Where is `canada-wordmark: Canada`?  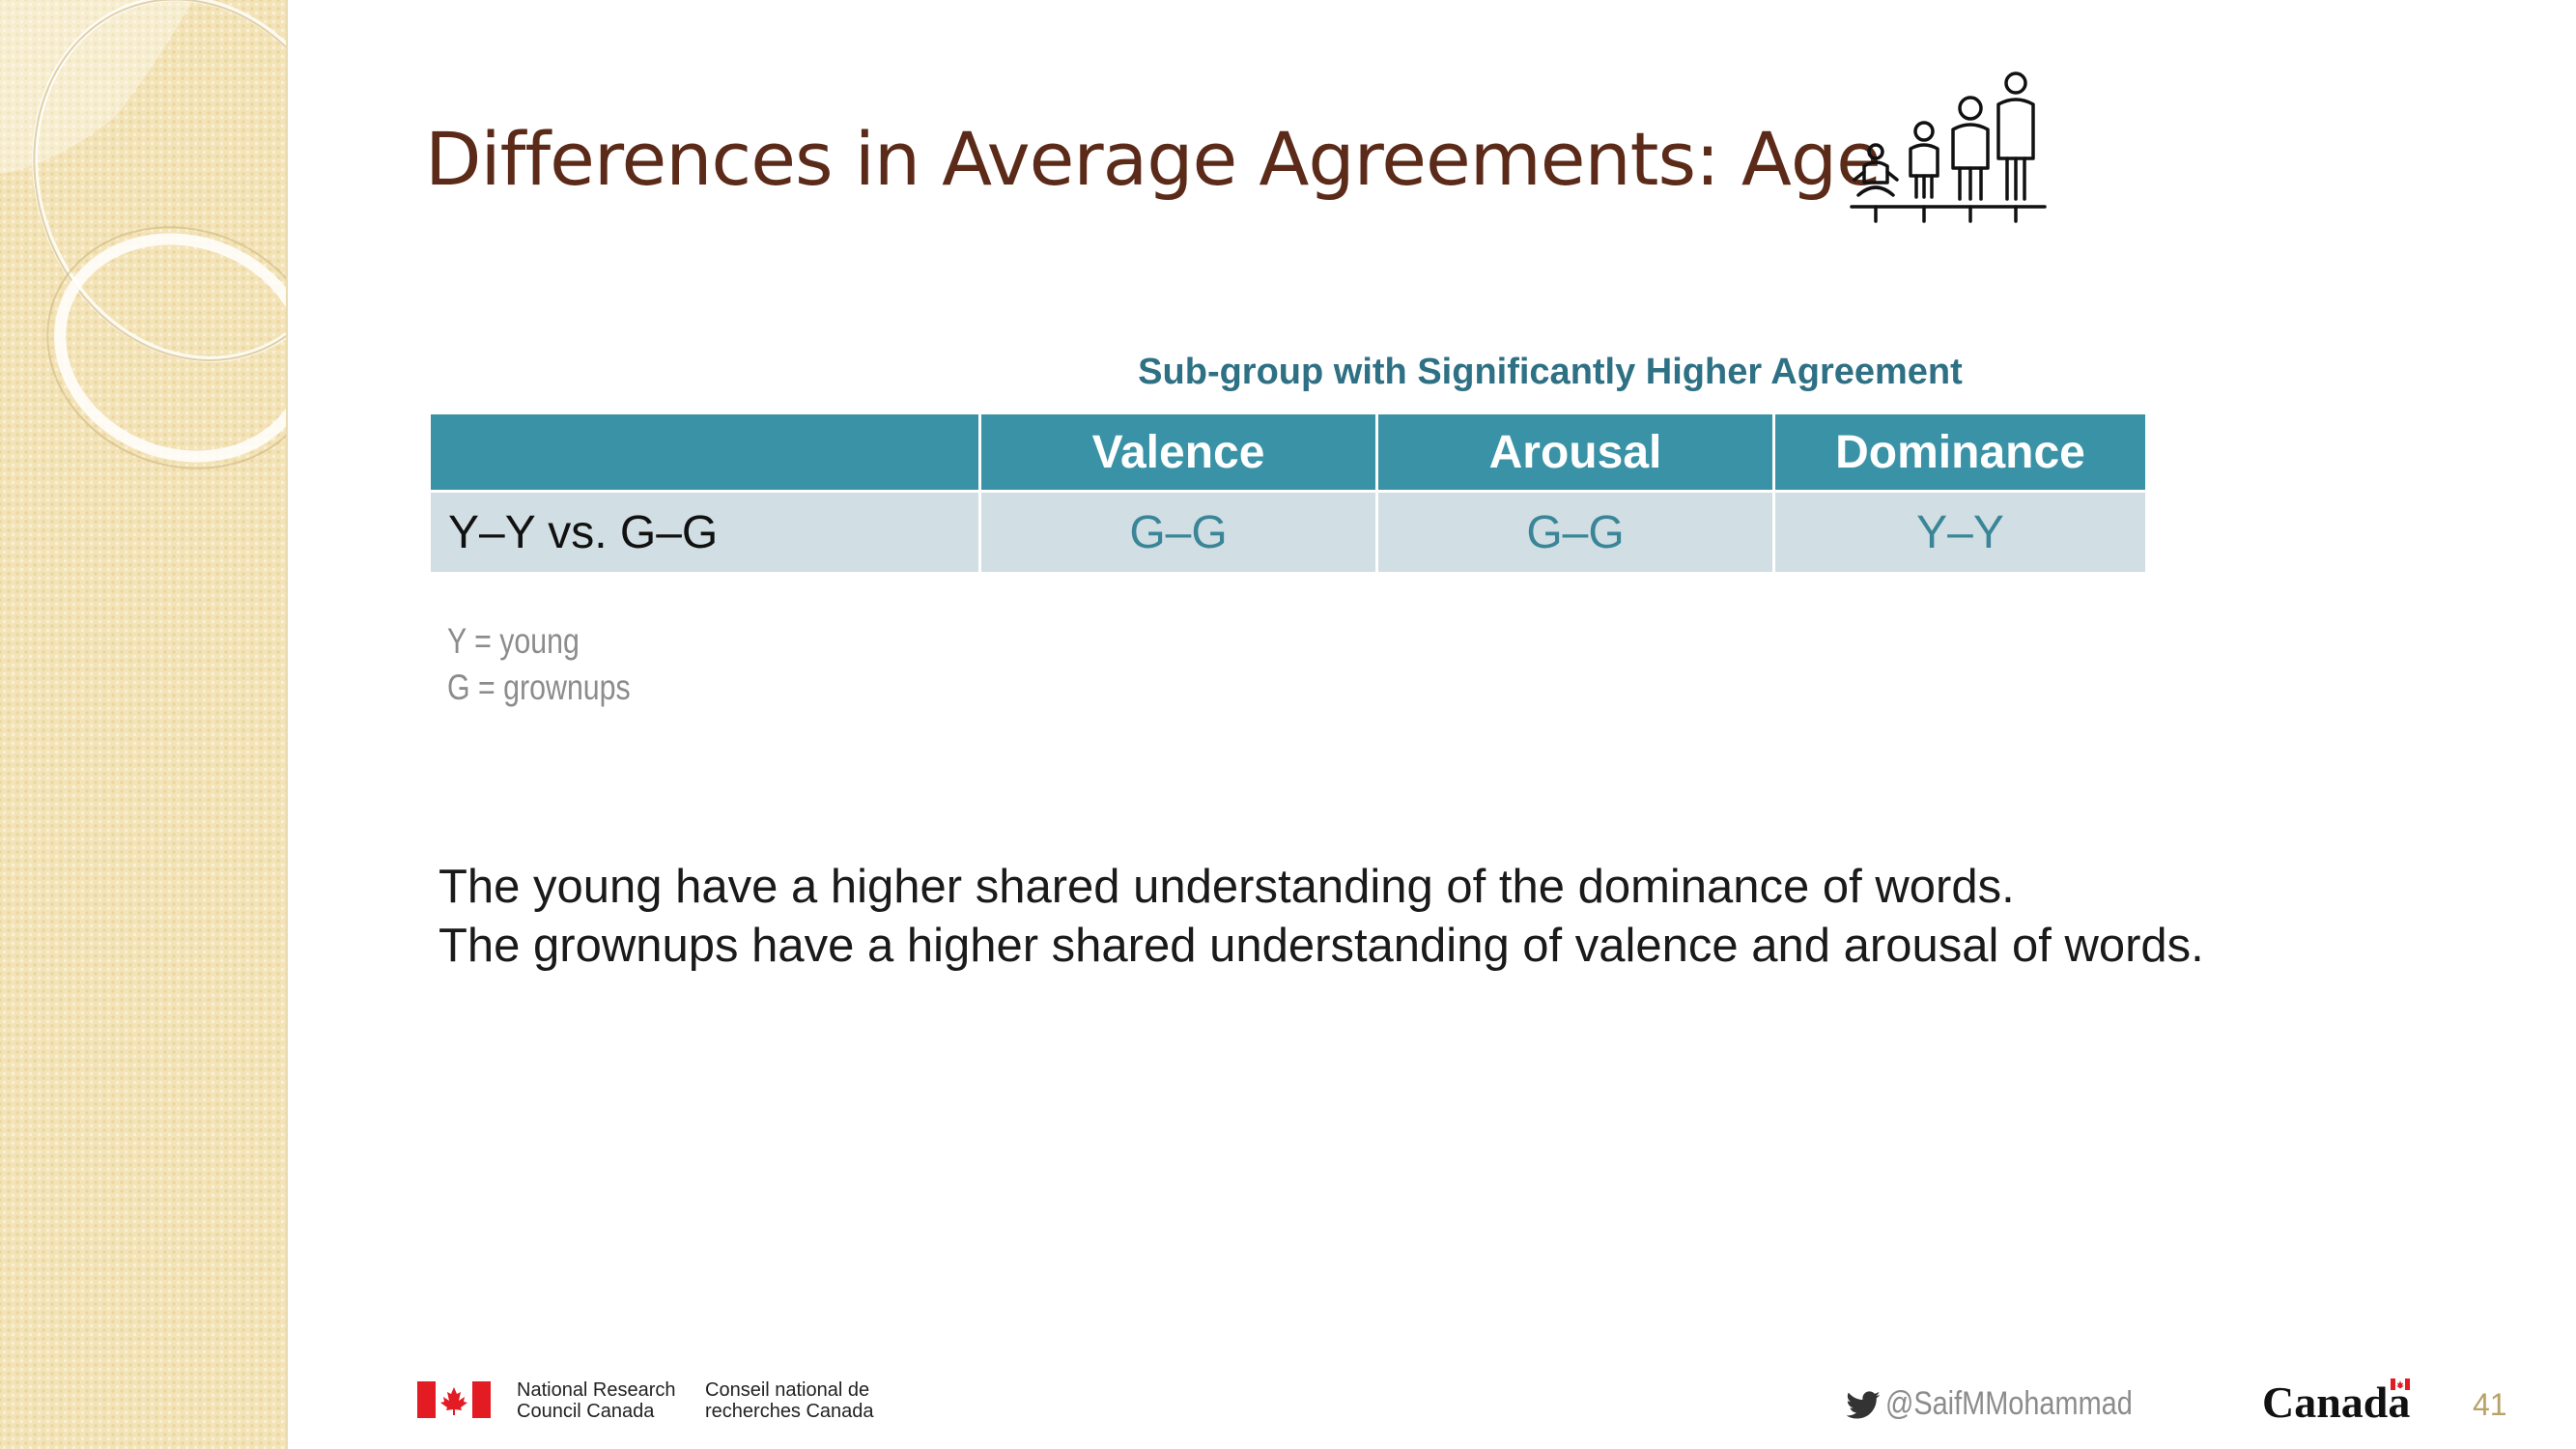 canada-wordmark: Canada is located at coordinates (2336, 1402).